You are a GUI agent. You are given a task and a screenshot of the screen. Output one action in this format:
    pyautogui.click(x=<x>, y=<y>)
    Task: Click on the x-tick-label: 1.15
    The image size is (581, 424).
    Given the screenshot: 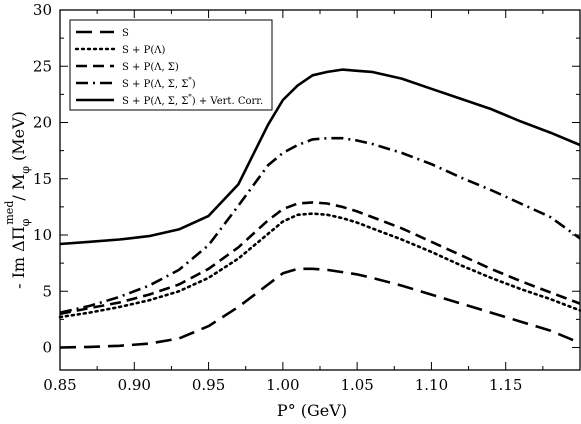 What is the action you would take?
    pyautogui.click(x=505, y=385)
    